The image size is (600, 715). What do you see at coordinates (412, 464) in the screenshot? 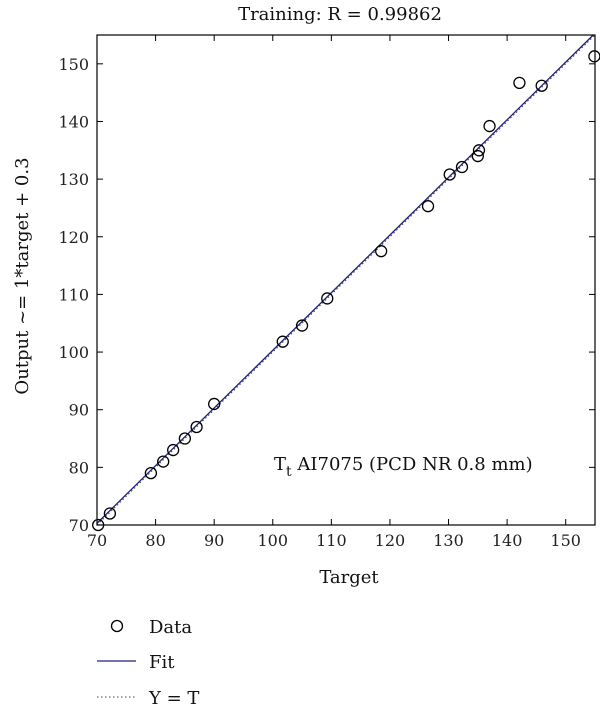
I see `annotation-rest: AI7075 (PCD NR 0.8 mm)` at bounding box center [412, 464].